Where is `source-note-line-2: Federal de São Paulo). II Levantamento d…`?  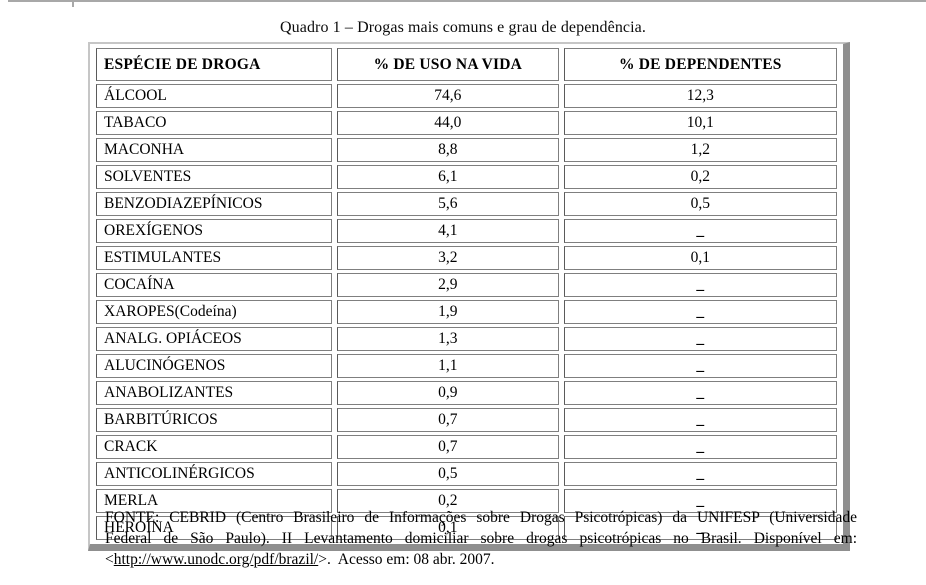 source-note-line-2: Federal de São Paulo). II Levantamento d… is located at coordinates (481, 538).